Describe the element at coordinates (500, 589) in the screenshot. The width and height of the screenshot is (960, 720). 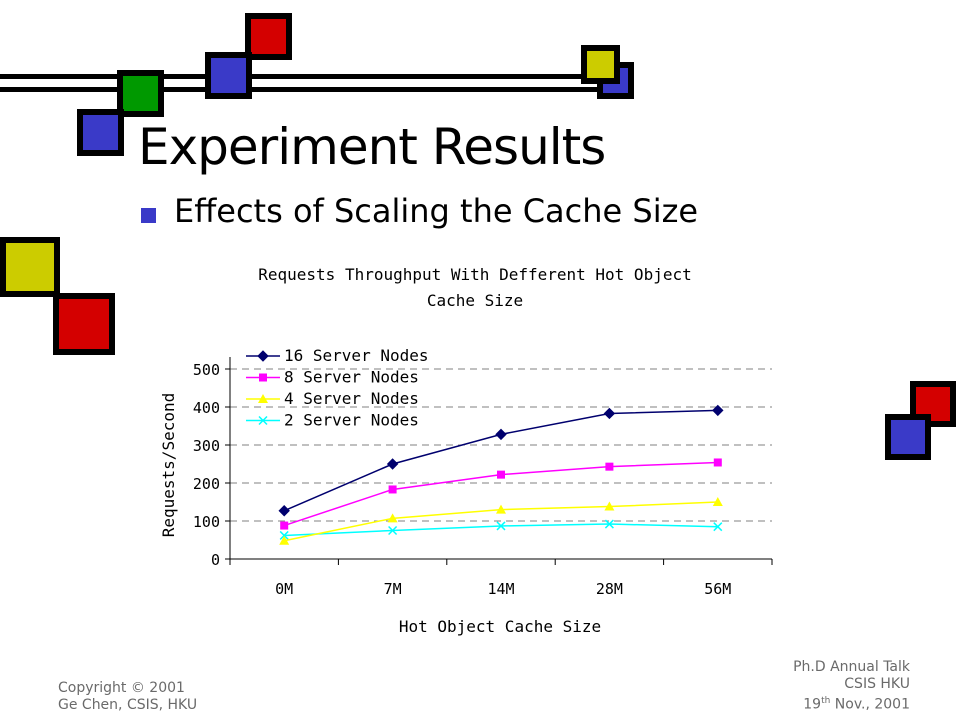
I see `x-tick-label-14M: 14M` at that location.